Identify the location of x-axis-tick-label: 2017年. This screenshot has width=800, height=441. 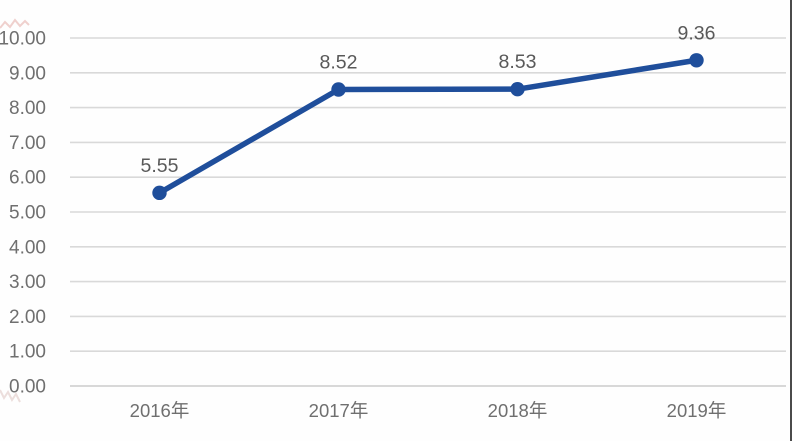
(339, 410).